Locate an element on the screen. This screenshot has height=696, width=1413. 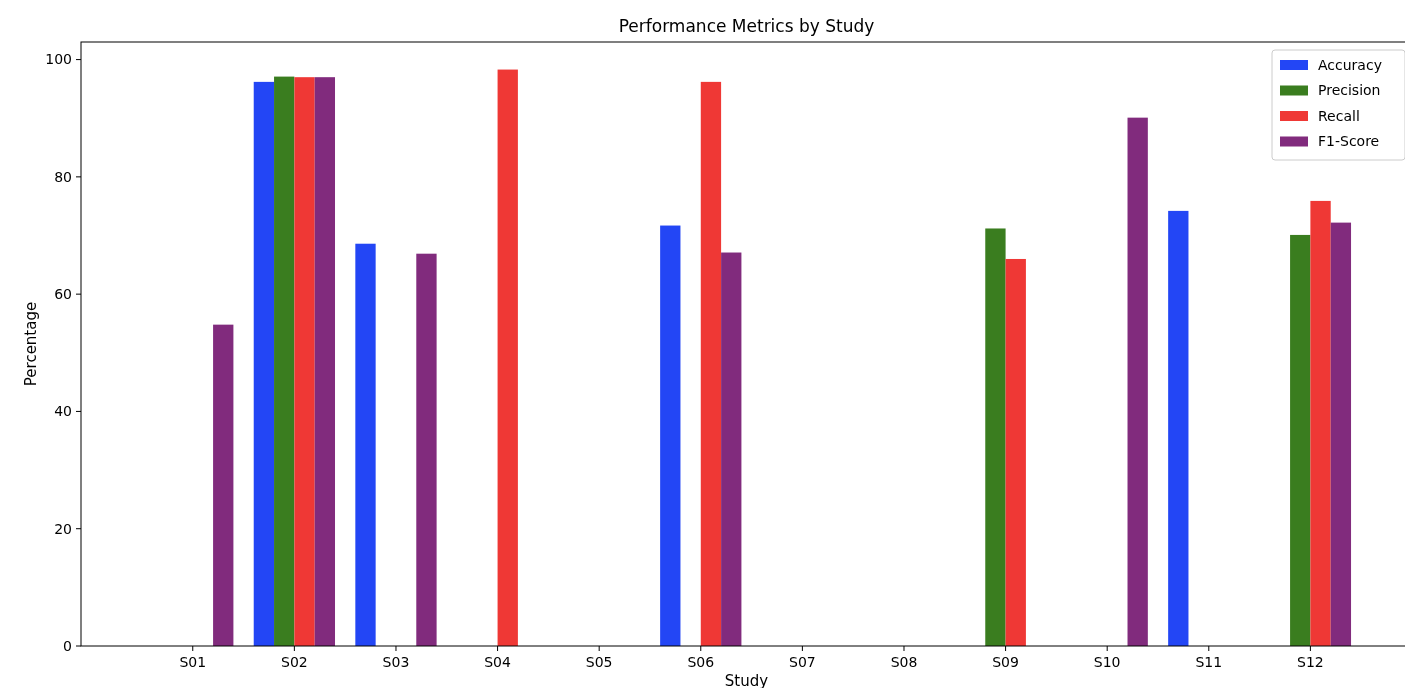
y-tick-label: 100 is located at coordinates (58, 59).